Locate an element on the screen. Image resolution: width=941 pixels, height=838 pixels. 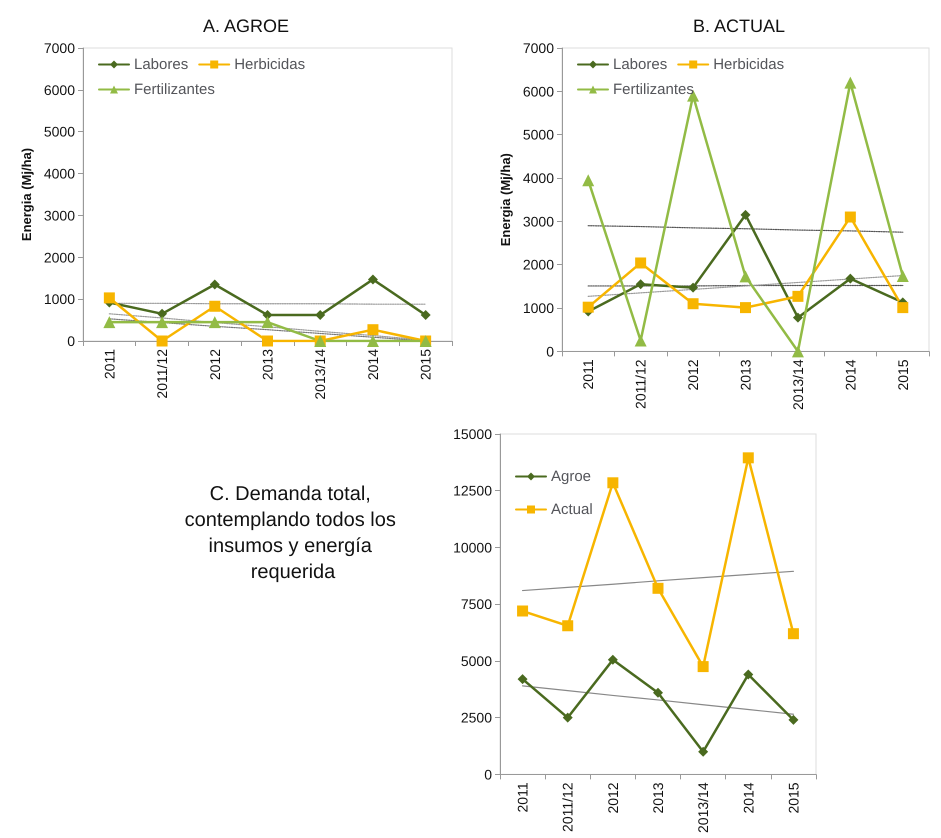
y-tick-label: 10000 is located at coordinates (472, 547).